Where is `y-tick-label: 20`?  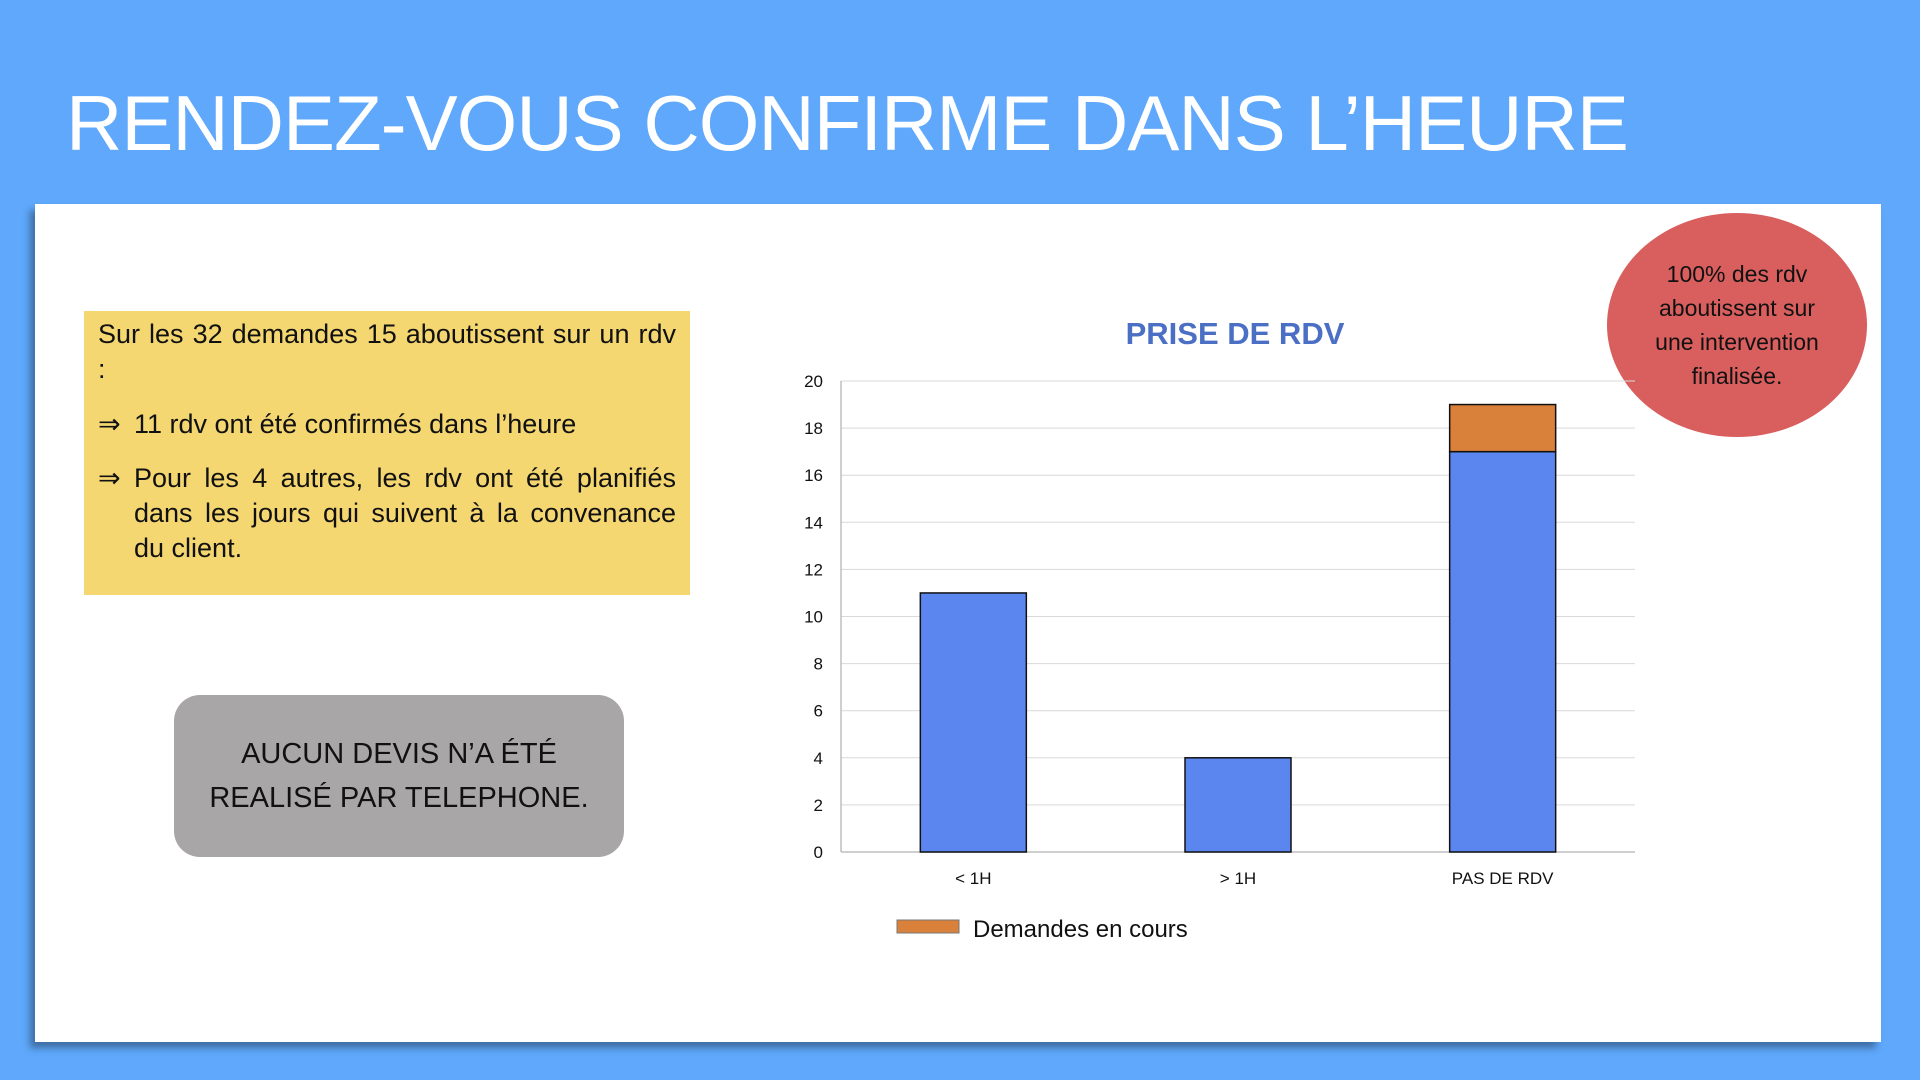
y-tick-label: 20 is located at coordinates (813, 381).